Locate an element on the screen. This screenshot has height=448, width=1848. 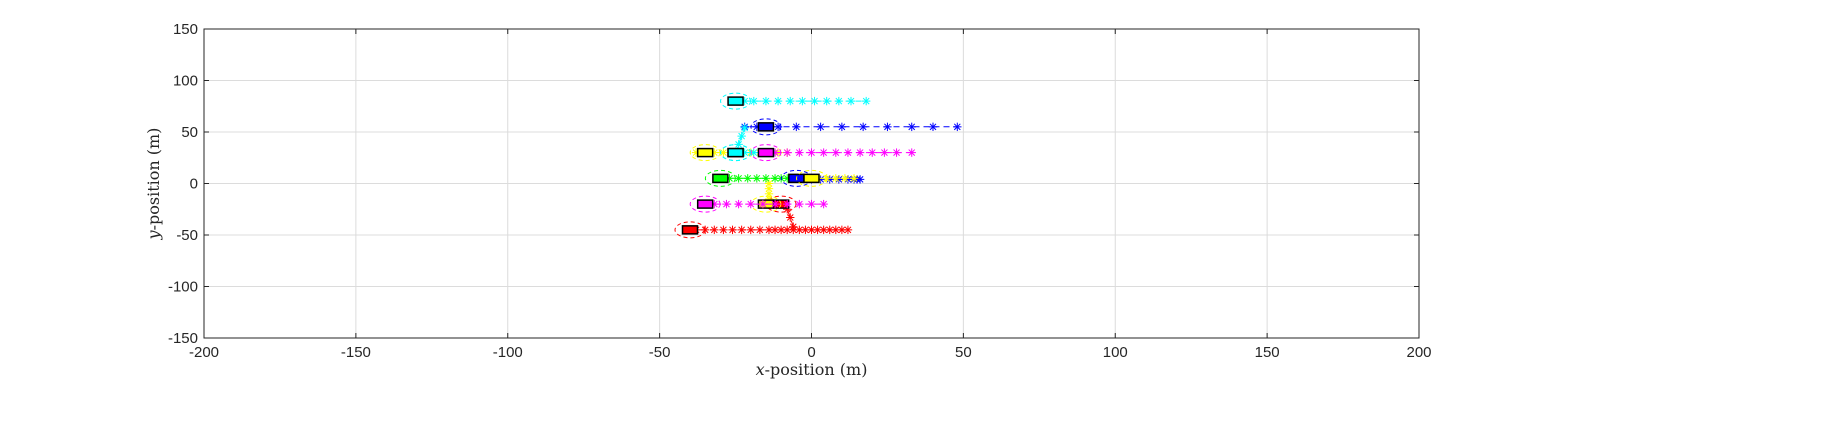
x-tick-label: 50 is located at coordinates (963, 352).